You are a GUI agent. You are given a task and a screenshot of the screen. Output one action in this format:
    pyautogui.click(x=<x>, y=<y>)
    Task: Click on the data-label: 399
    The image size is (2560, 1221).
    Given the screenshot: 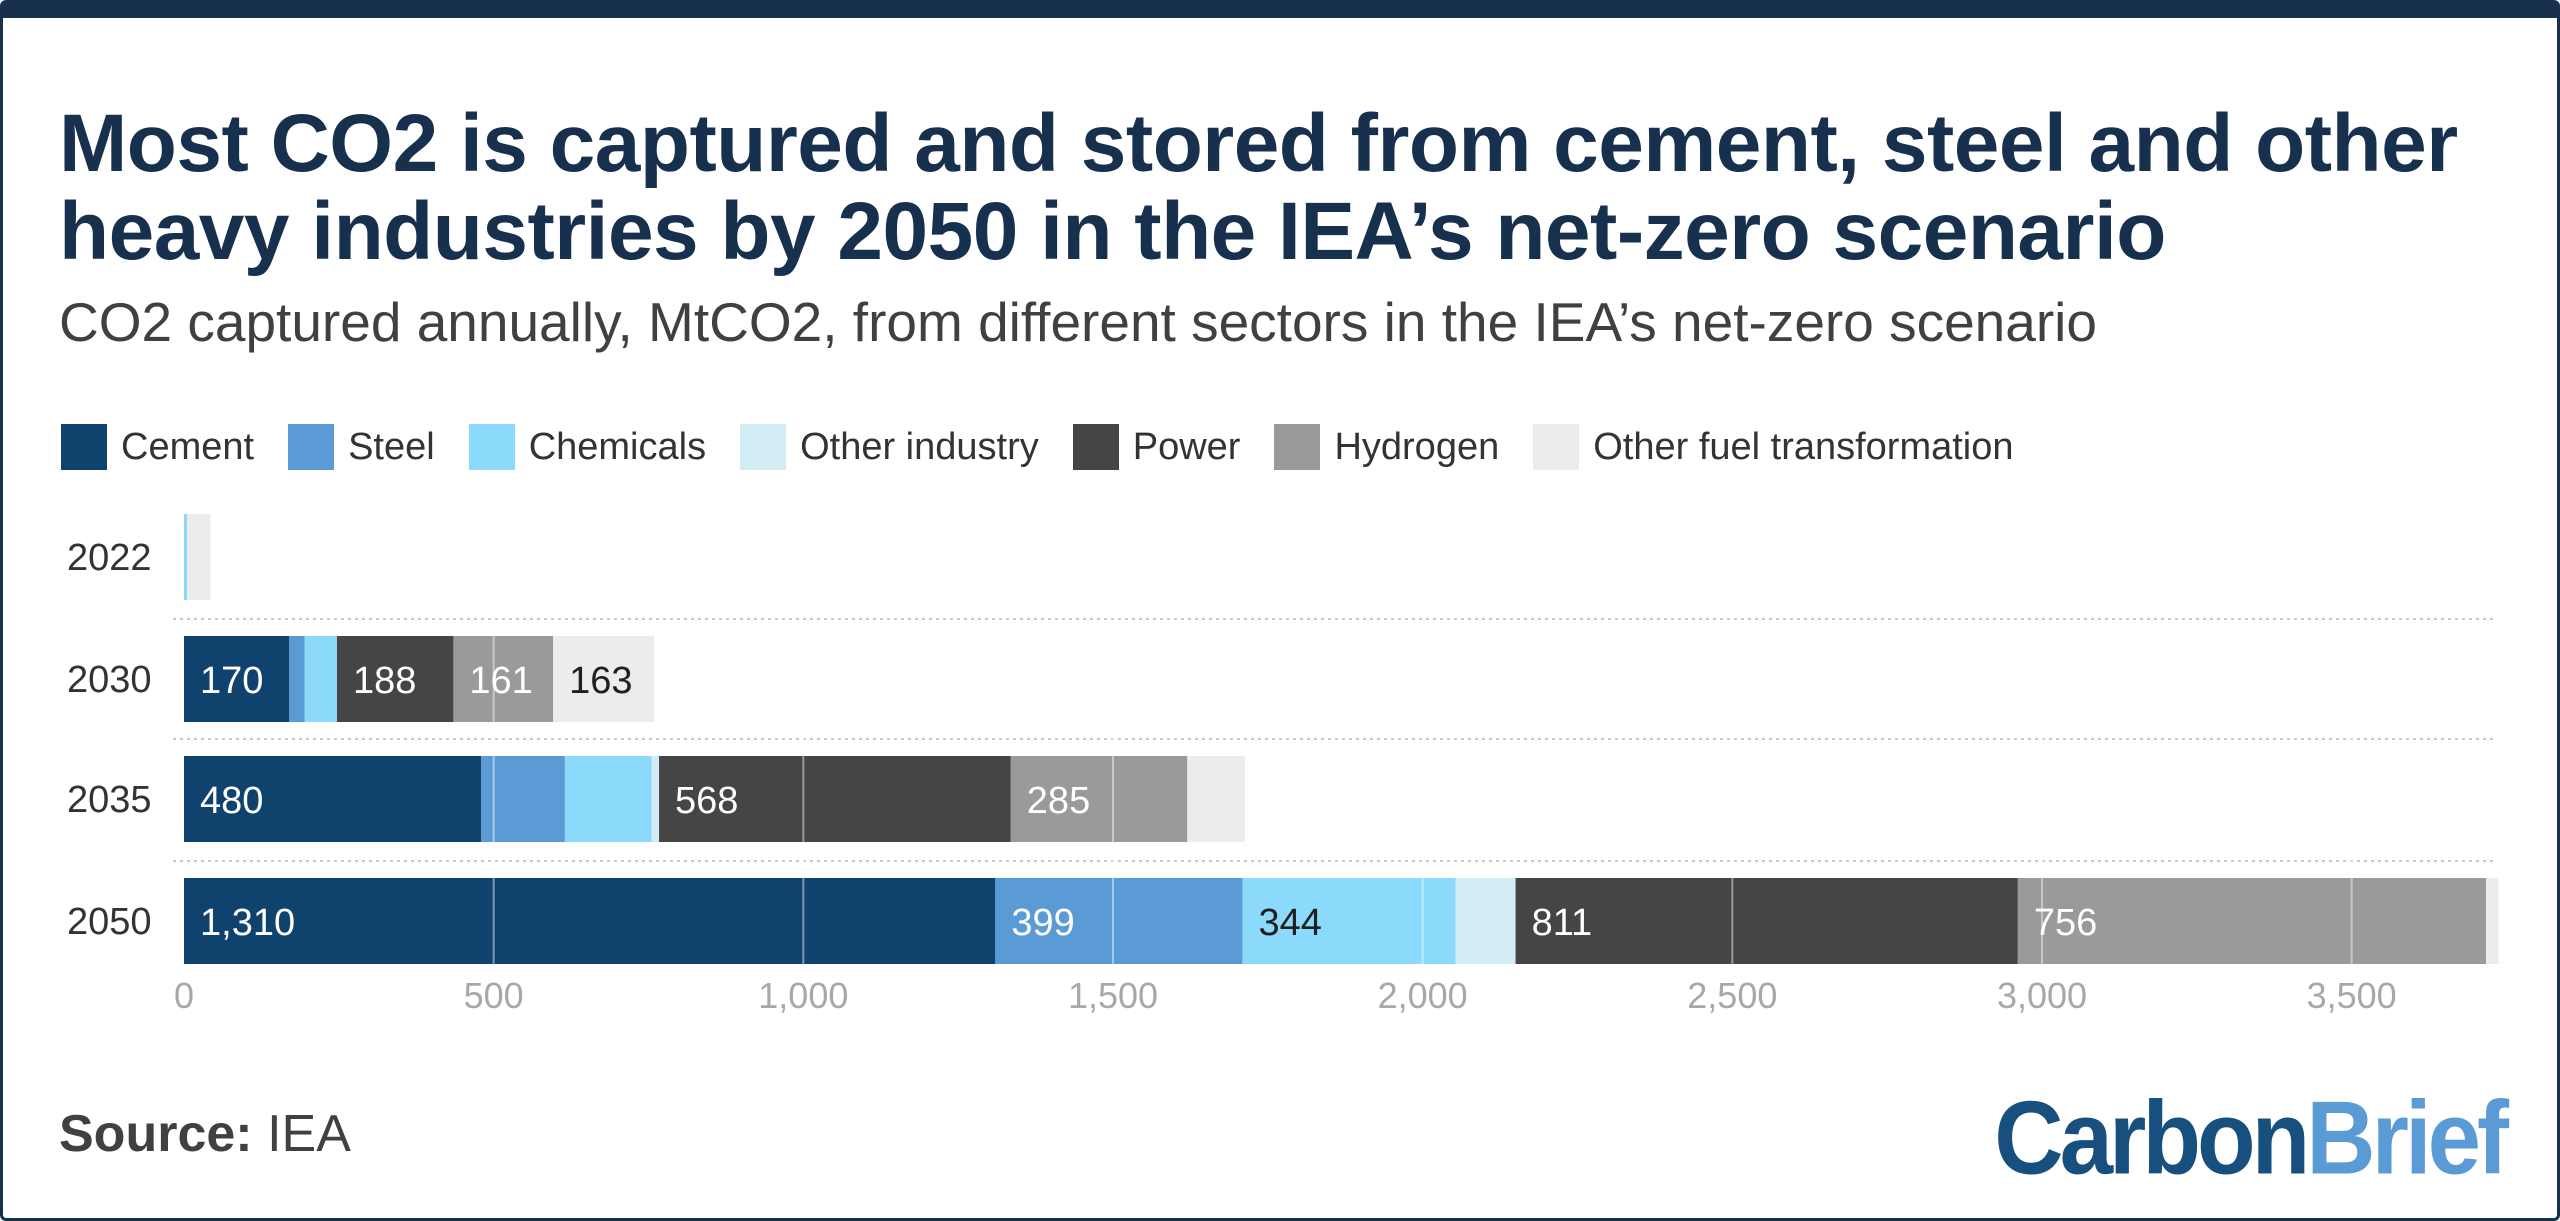 What is the action you would take?
    pyautogui.click(x=1042, y=923)
    